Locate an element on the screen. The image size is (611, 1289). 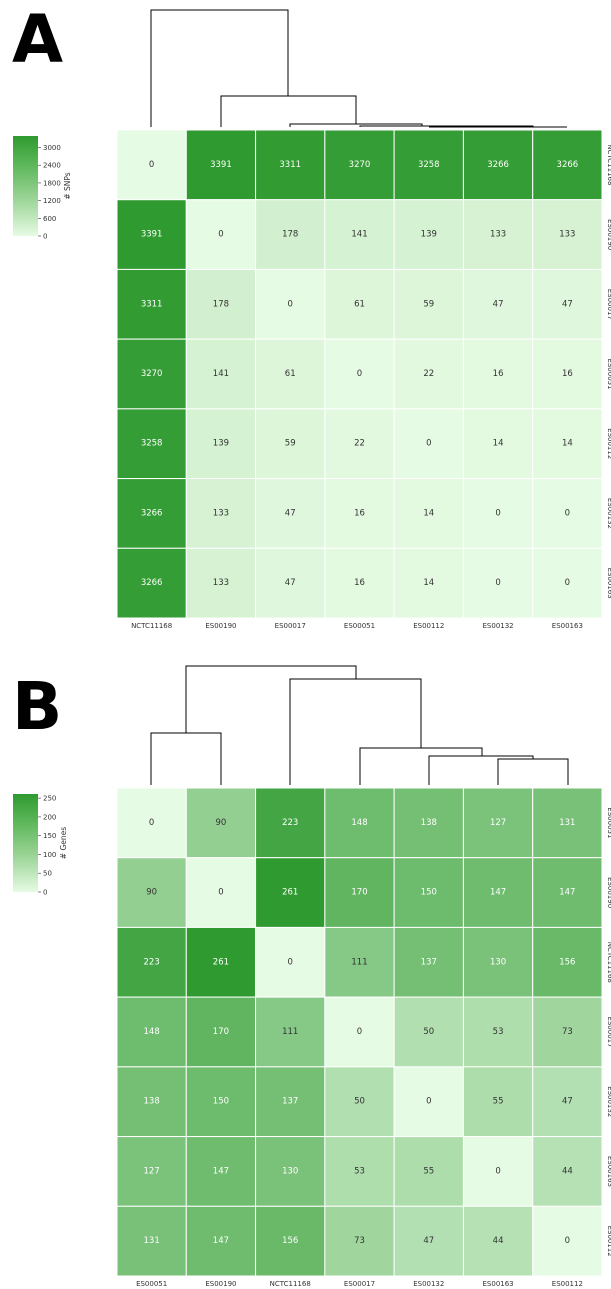
cell-value-label: 50 is located at coordinates (428, 1032).